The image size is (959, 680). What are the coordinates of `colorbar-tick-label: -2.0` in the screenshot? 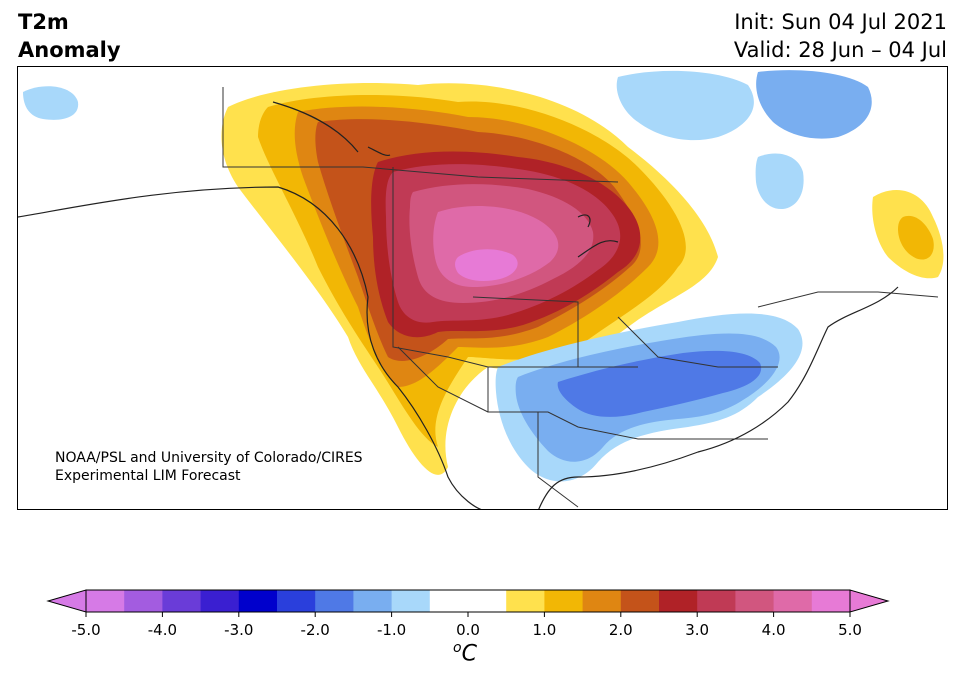 It's located at (315, 630).